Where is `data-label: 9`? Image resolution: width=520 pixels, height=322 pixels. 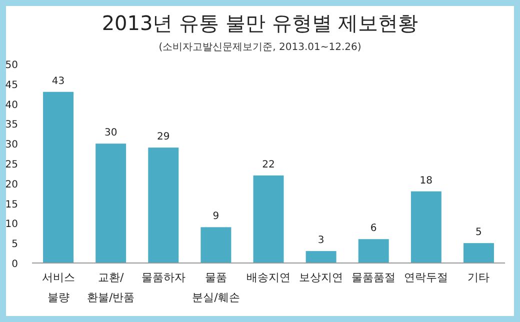
data-label: 9 is located at coordinates (216, 216).